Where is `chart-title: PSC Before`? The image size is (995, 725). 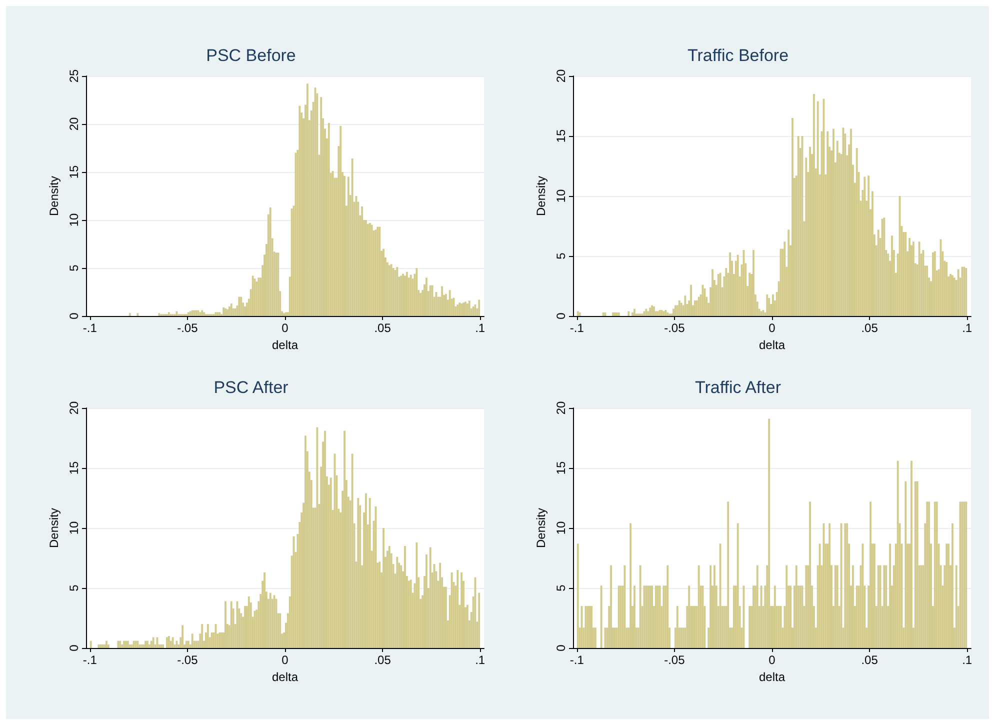 chart-title: PSC Before is located at coordinates (251, 55).